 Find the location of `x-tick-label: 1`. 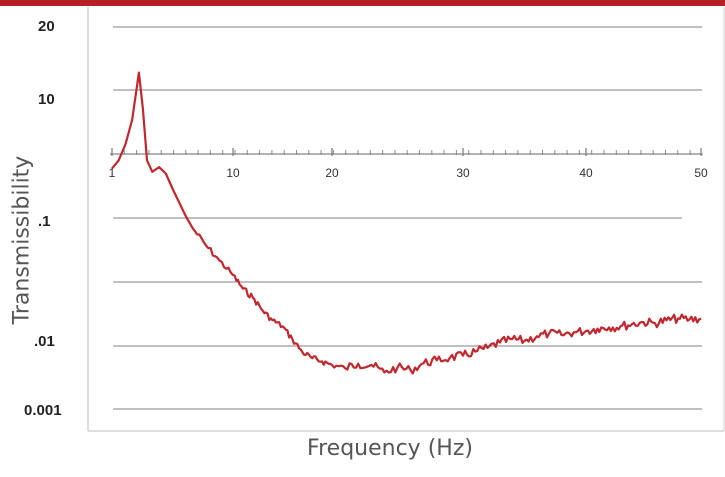

x-tick-label: 1 is located at coordinates (112, 173).